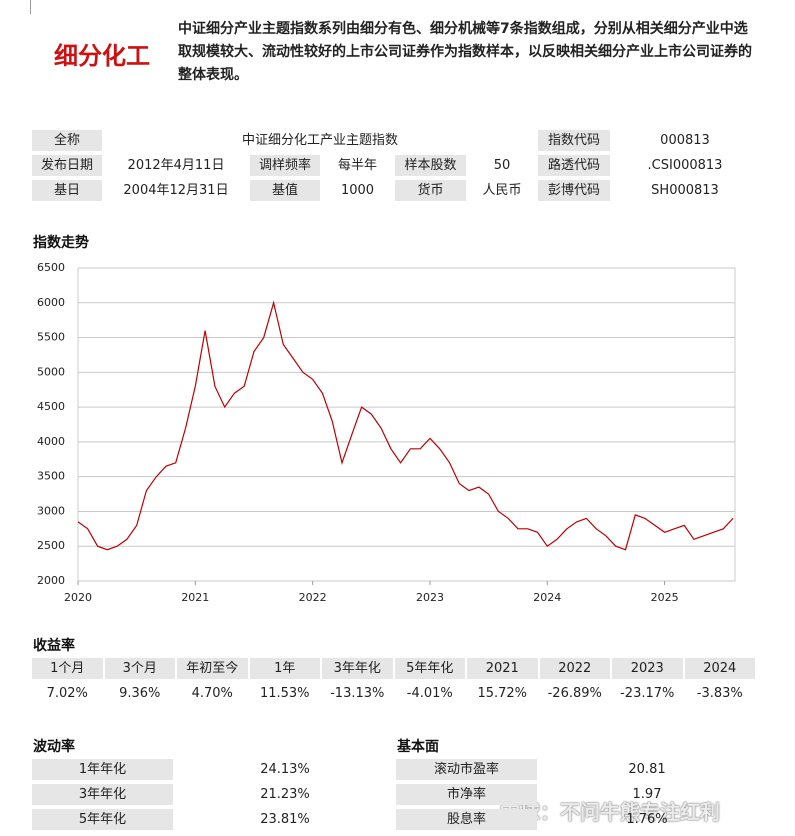  I want to click on info-value: 中证细分化工产业主题指数, so click(319, 140).